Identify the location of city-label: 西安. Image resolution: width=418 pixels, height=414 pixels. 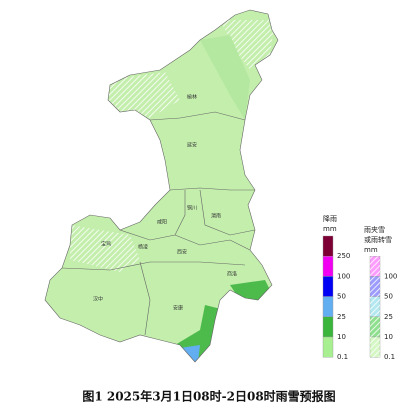
(182, 252).